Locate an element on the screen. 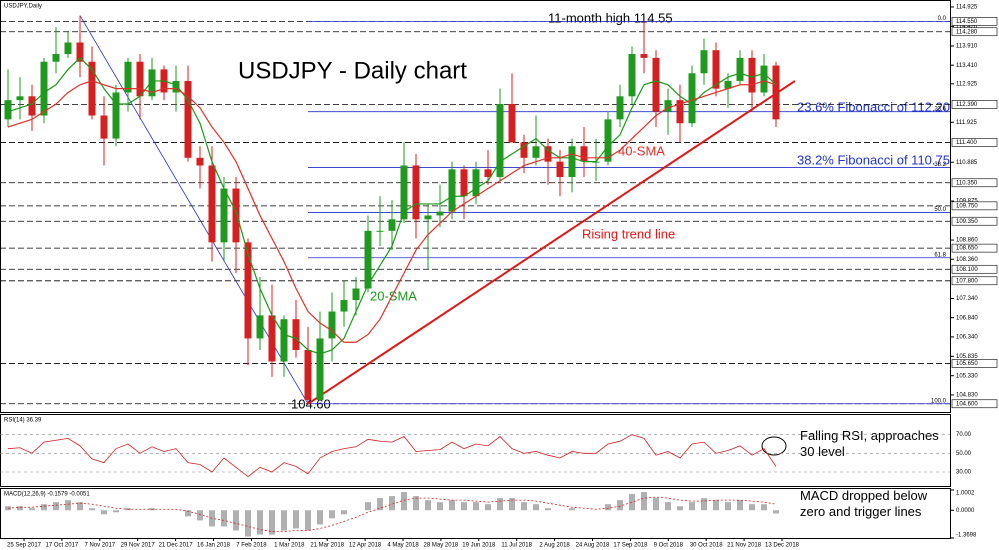 The image size is (999, 550). x-tick-label: 16 Jan 2018 is located at coordinates (214, 546).